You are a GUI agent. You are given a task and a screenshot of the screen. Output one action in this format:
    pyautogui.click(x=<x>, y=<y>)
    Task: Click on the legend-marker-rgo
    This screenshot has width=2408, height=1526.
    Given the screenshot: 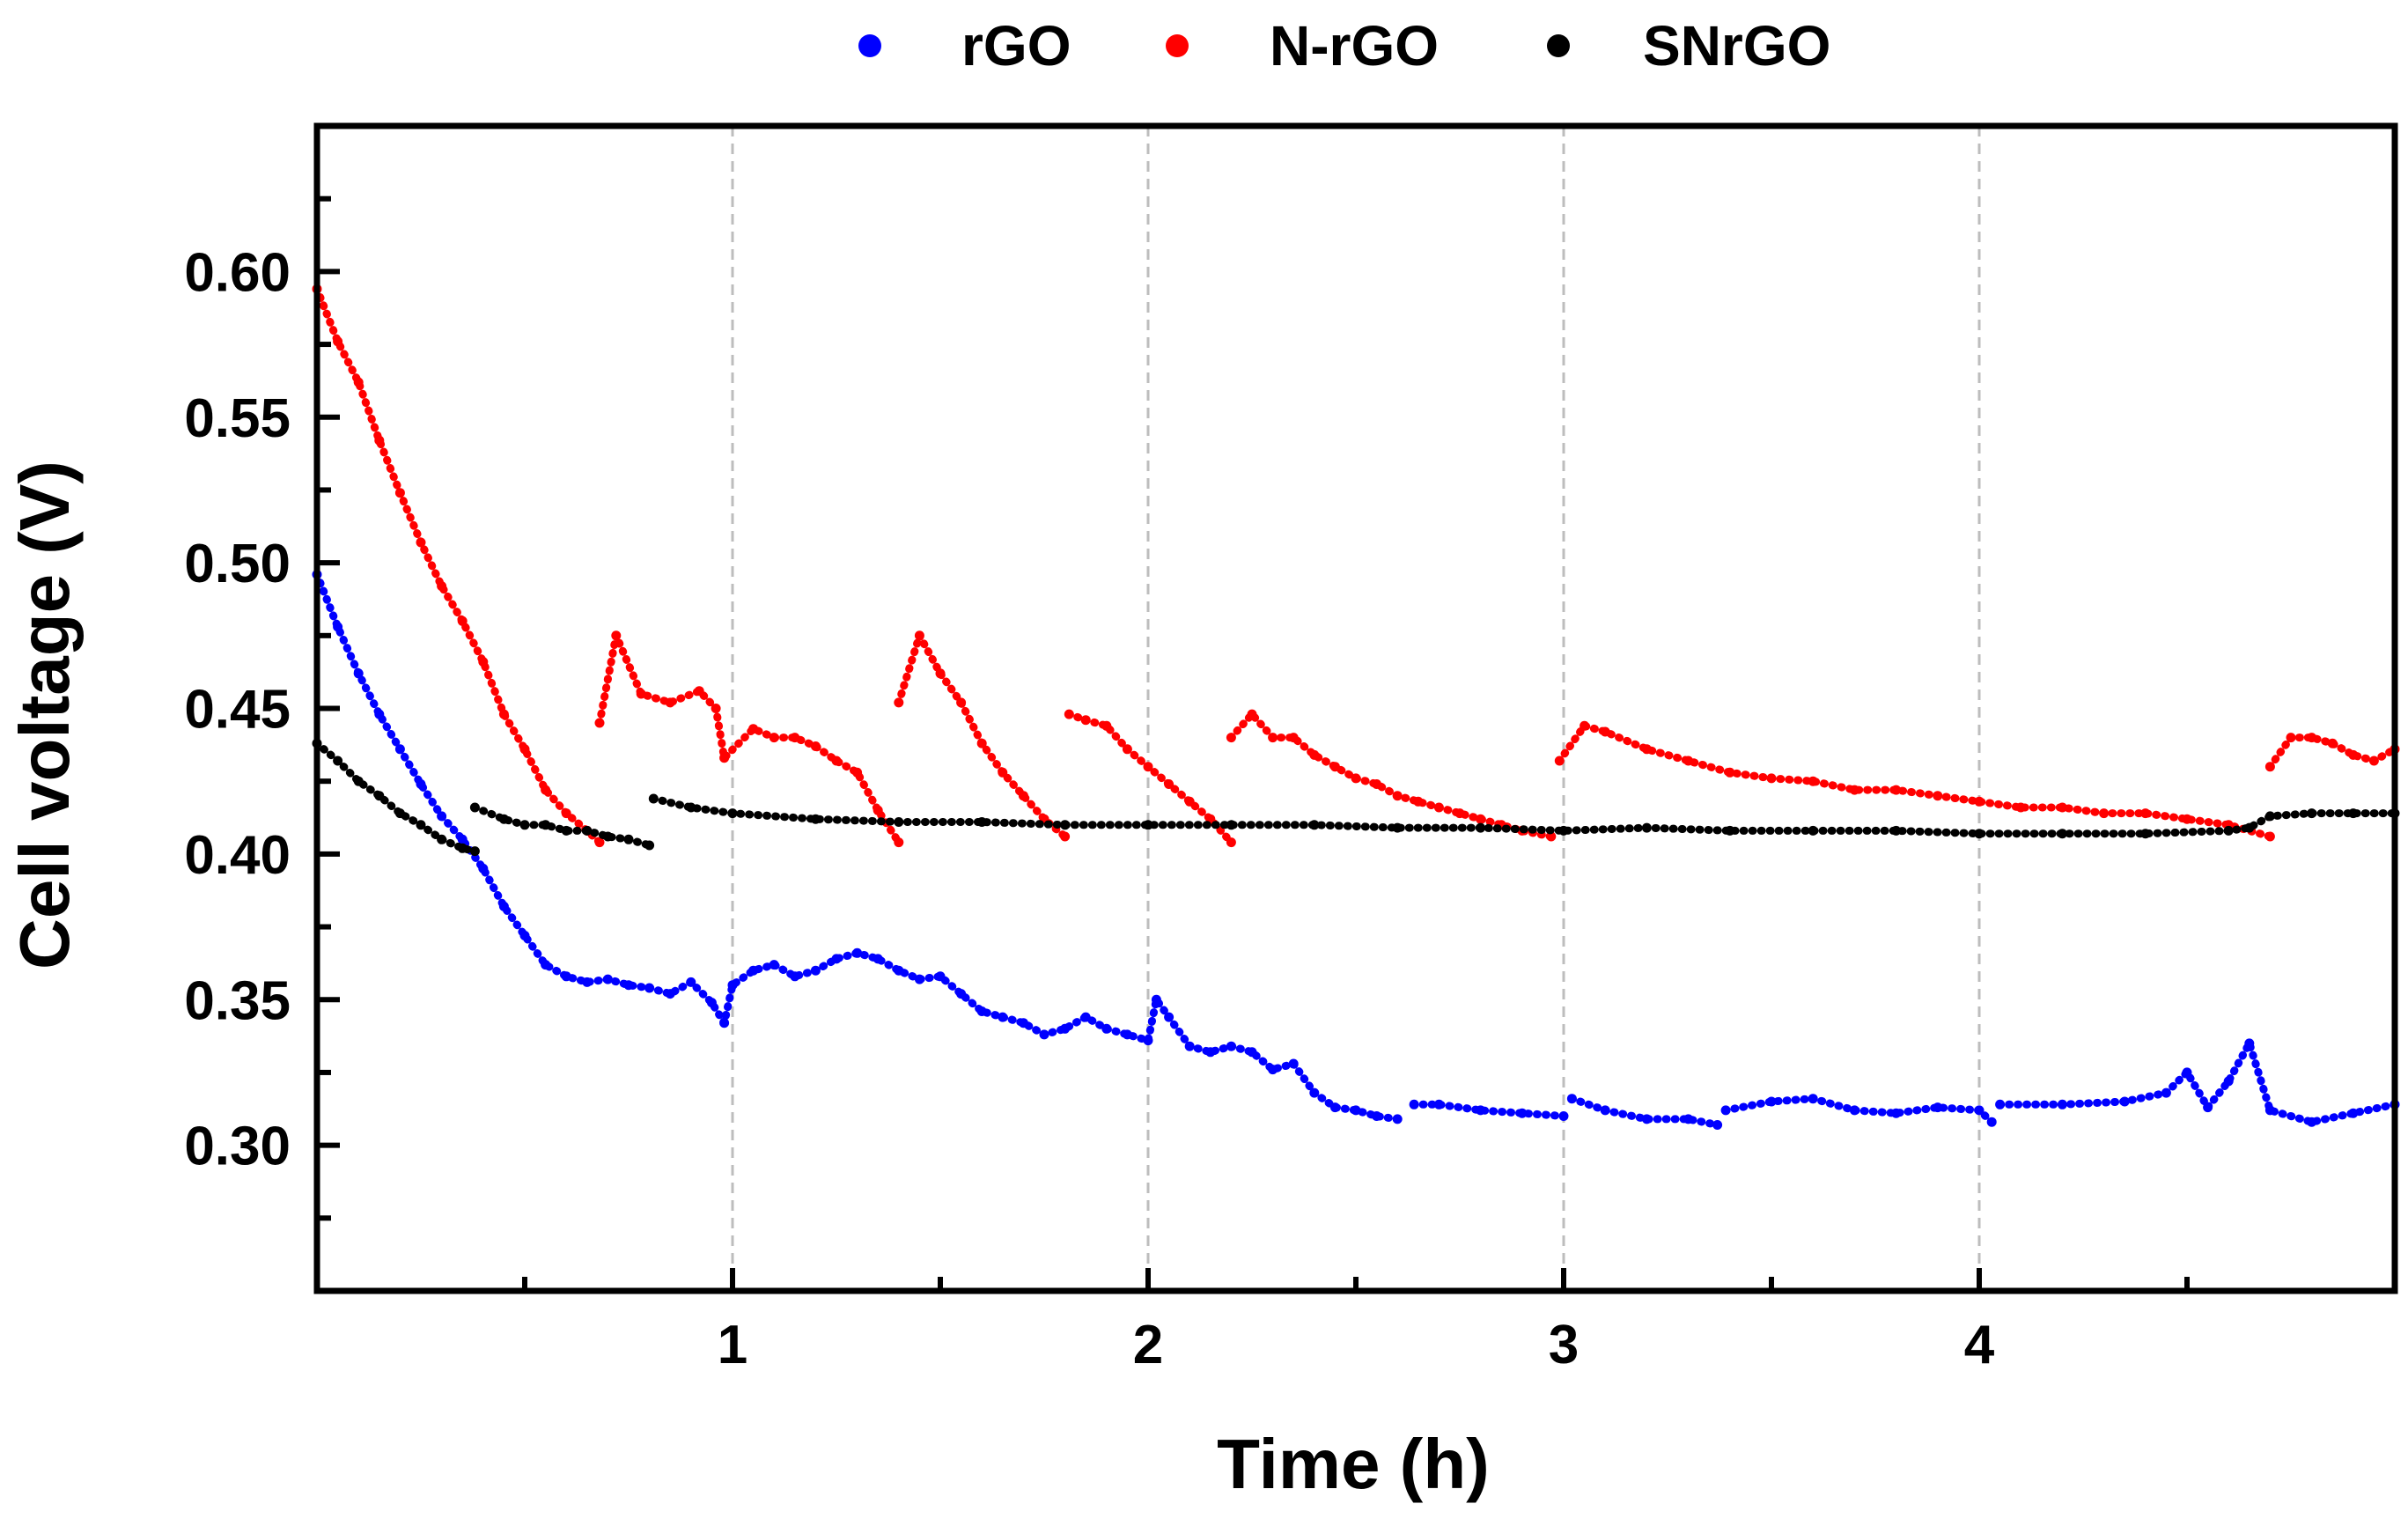 What is the action you would take?
    pyautogui.click(x=869, y=45)
    